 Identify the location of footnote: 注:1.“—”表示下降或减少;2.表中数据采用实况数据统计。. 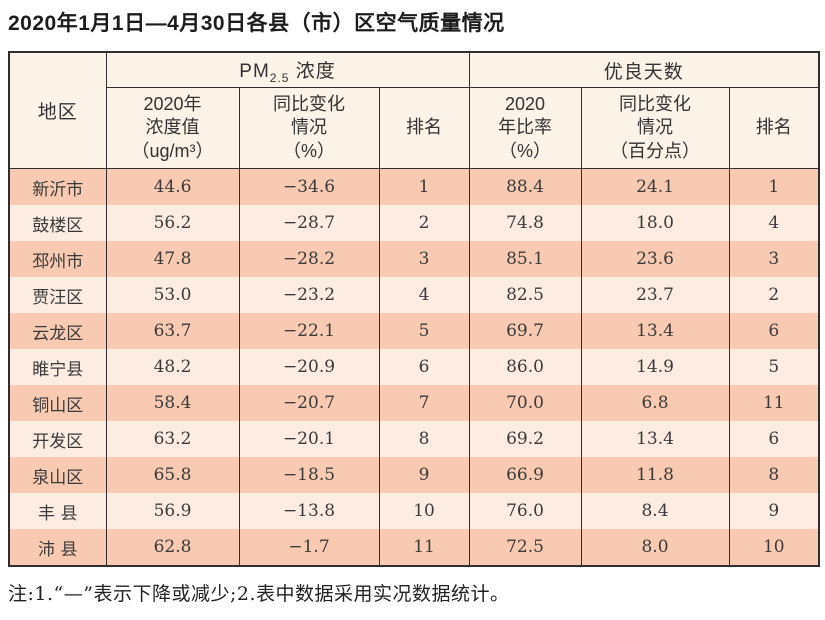
(259, 594).